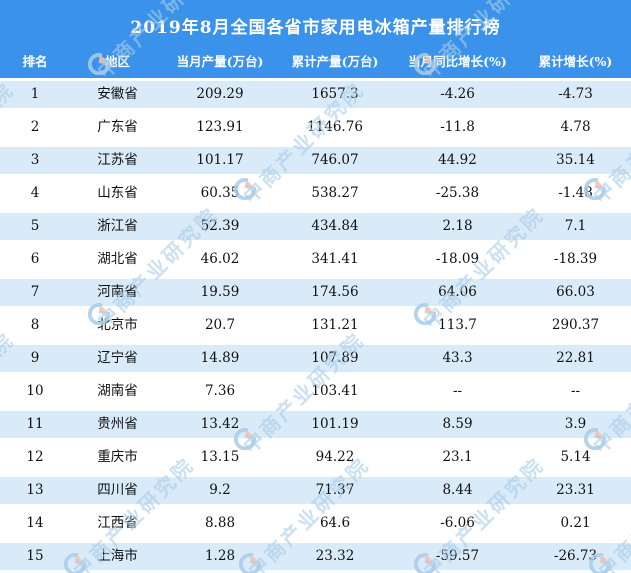 The height and width of the screenshot is (573, 631). Describe the element at coordinates (575, 126) in the screenshot. I see `cumulative-growth-cell: 4.78` at that location.